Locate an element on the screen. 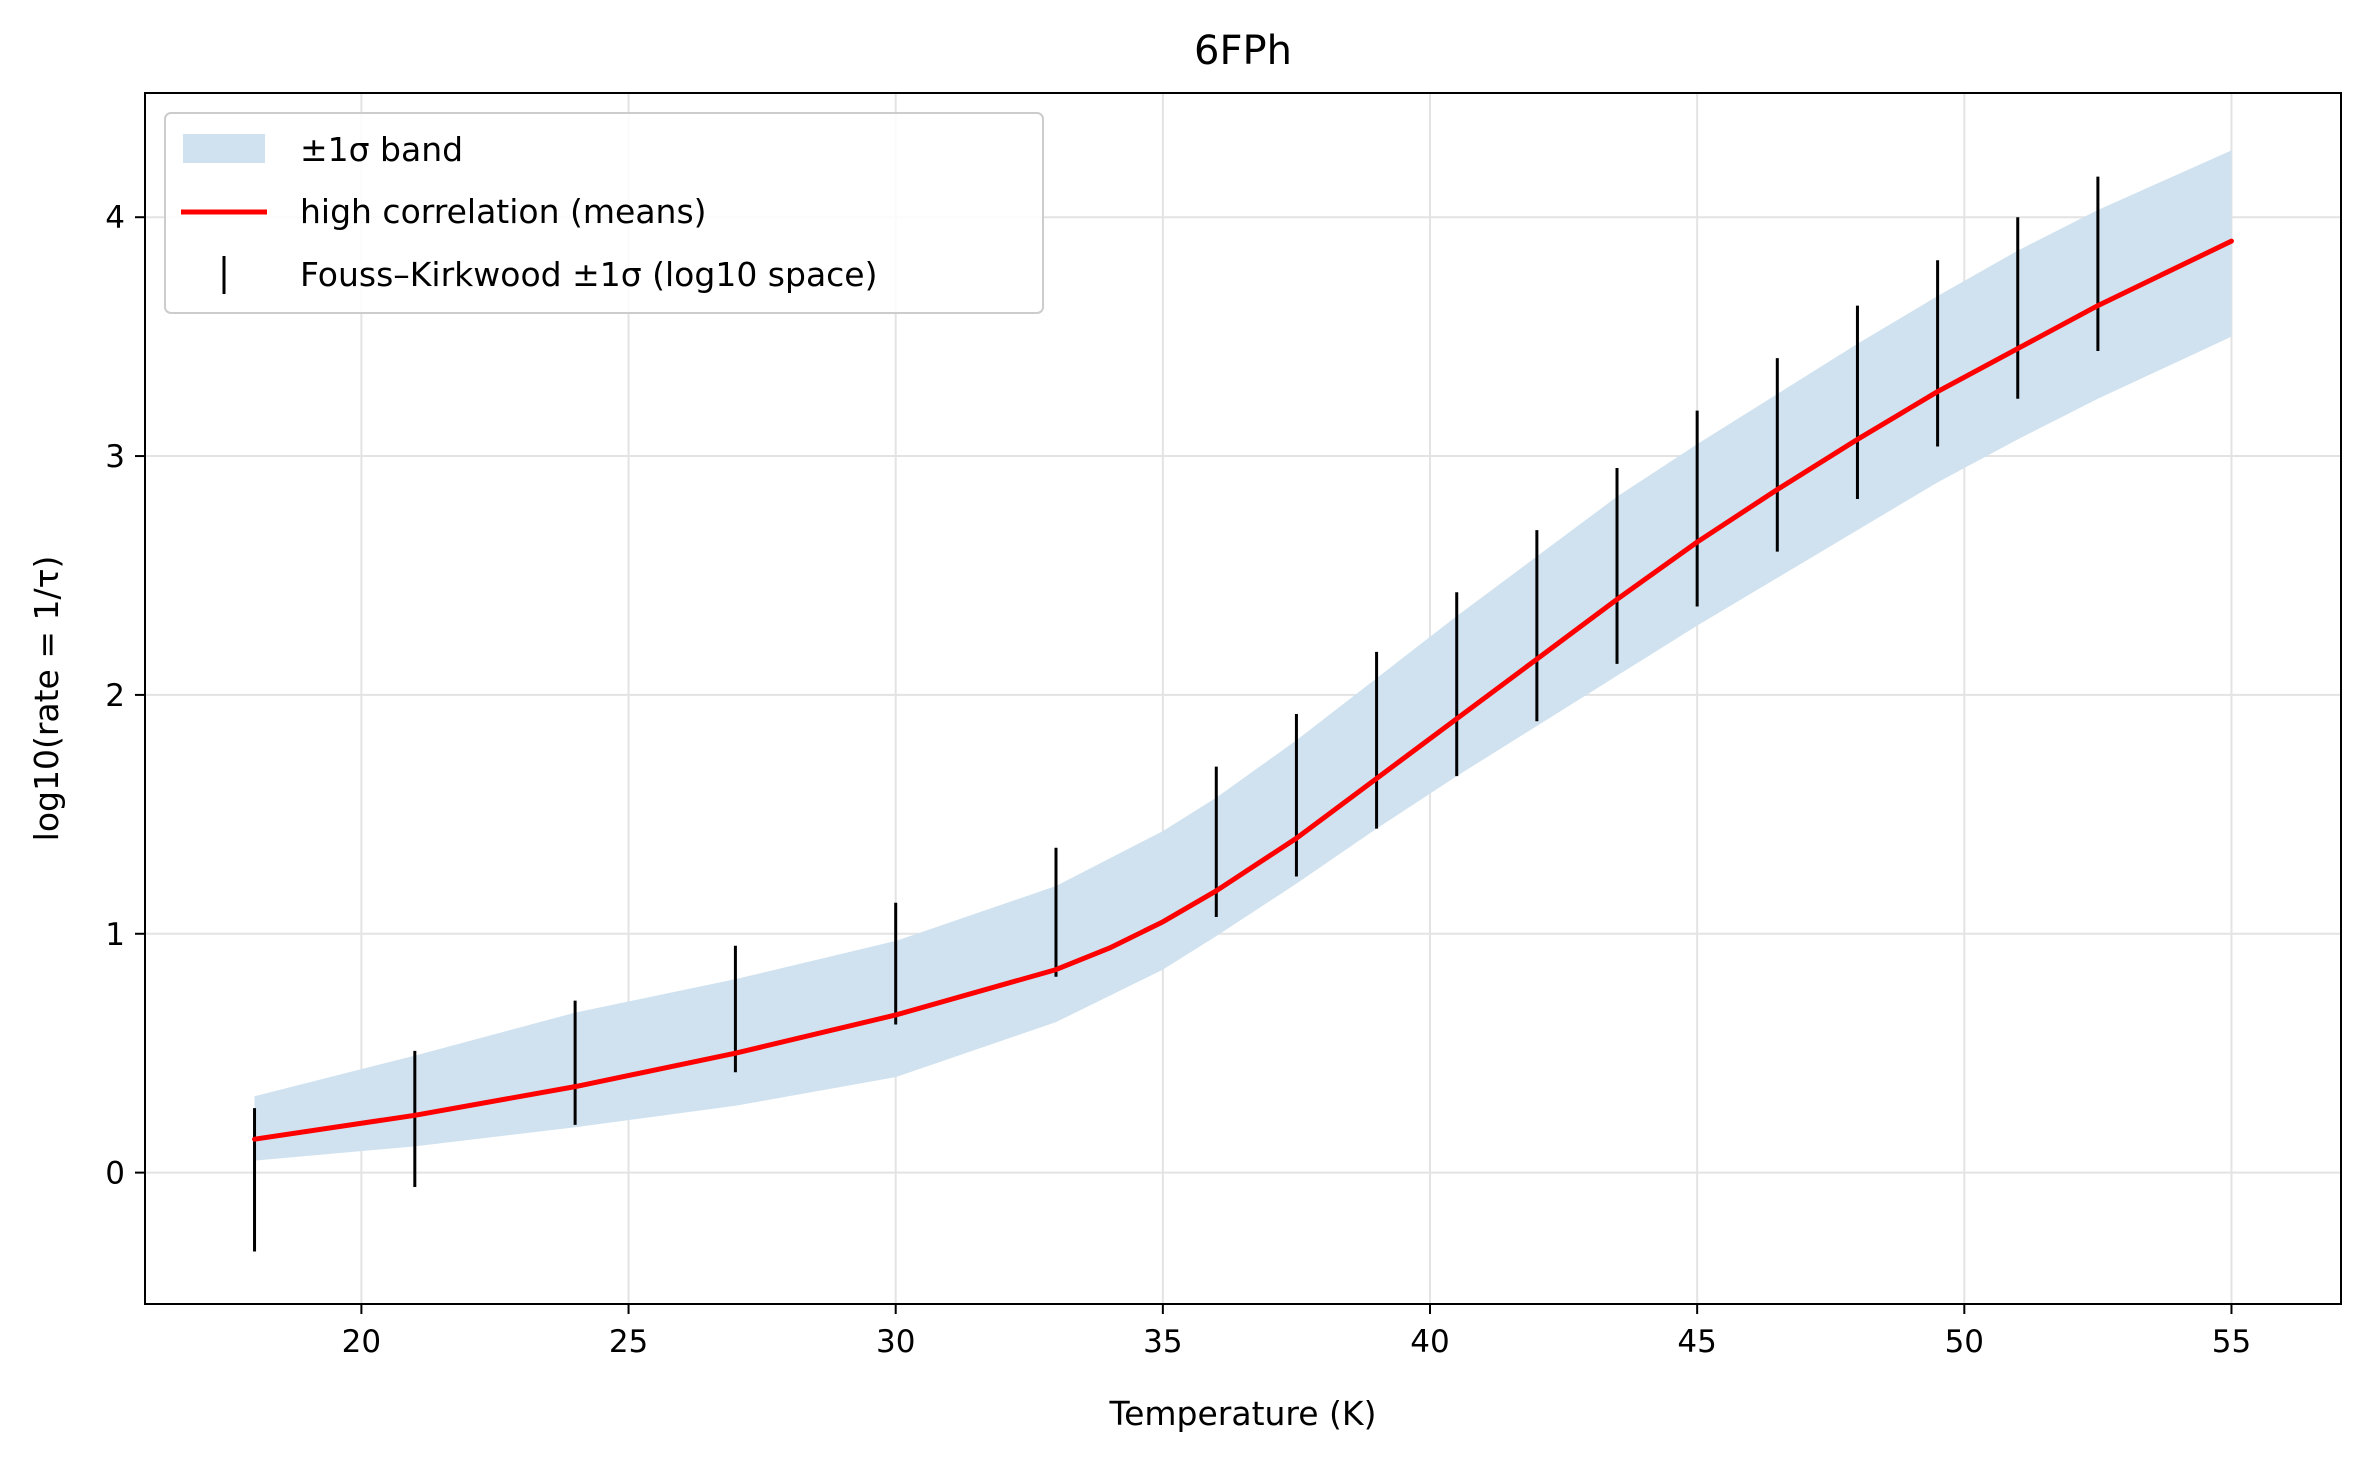 This screenshot has width=2369, height=1466. x-axis: 20 25 30 35 40 45 50 55 is located at coordinates (1296, 1332).